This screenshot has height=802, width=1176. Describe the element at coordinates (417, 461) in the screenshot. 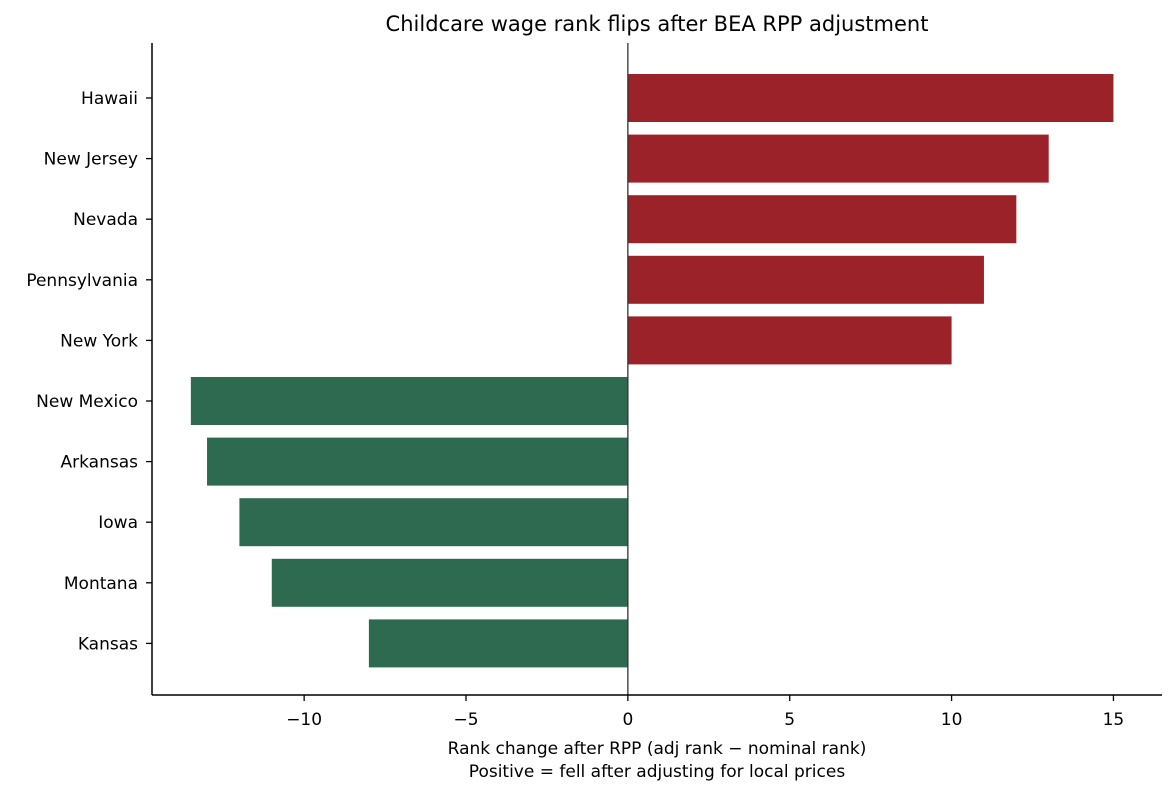

I see `bar-arkansas` at that location.